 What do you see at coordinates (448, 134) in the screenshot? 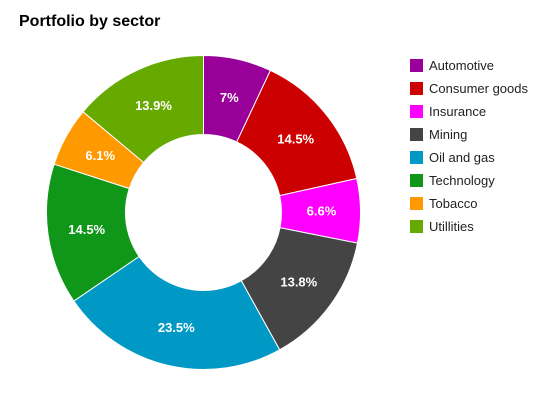
I see `legend-label: Mining` at bounding box center [448, 134].